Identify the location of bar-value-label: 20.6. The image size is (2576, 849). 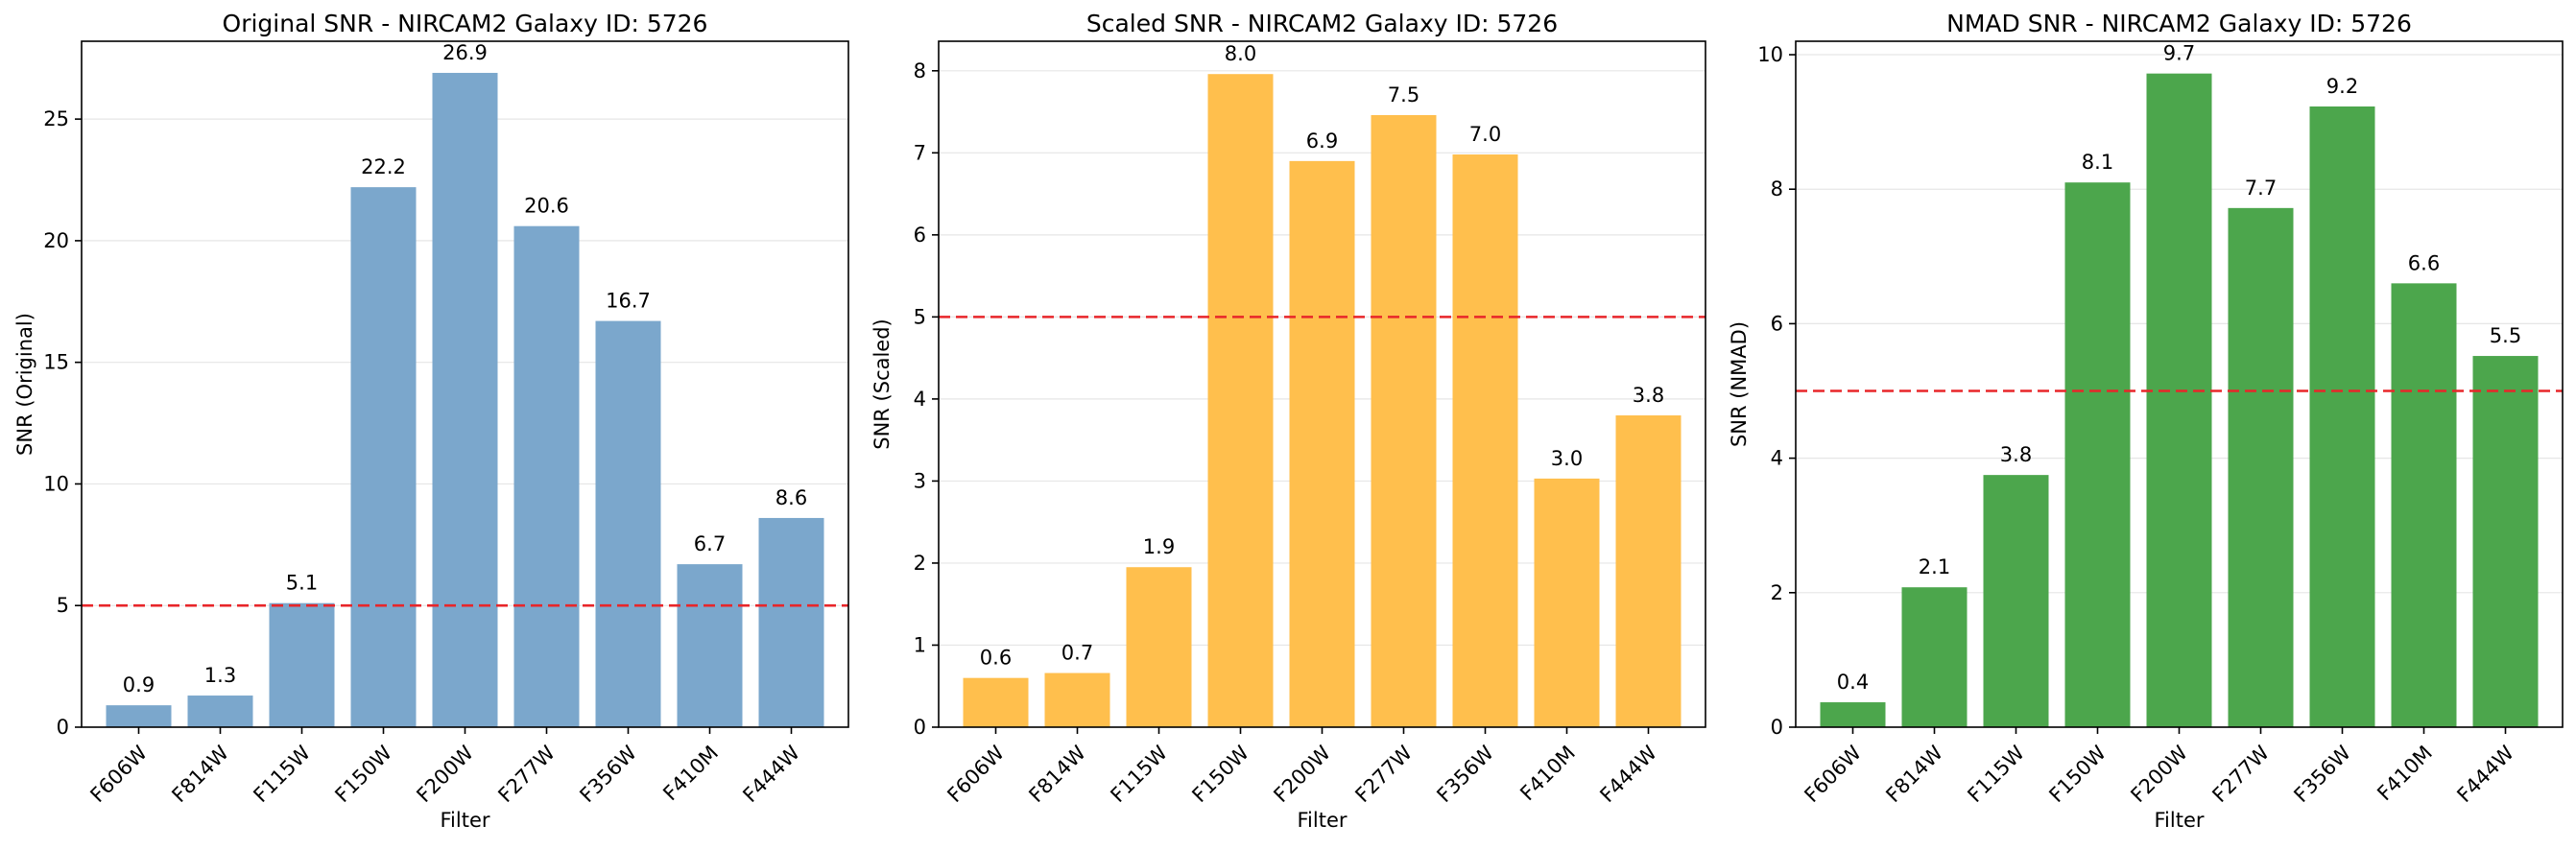
(546, 206).